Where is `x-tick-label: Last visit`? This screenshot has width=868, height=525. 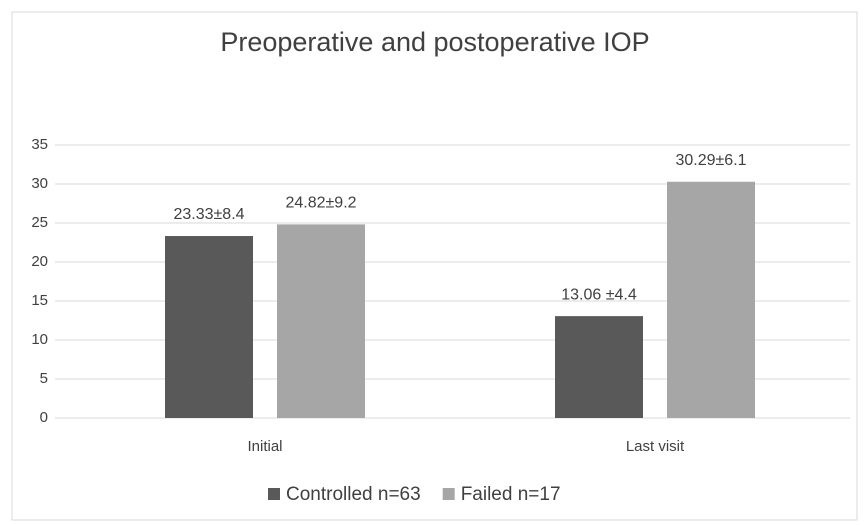 x-tick-label: Last visit is located at coordinates (655, 446).